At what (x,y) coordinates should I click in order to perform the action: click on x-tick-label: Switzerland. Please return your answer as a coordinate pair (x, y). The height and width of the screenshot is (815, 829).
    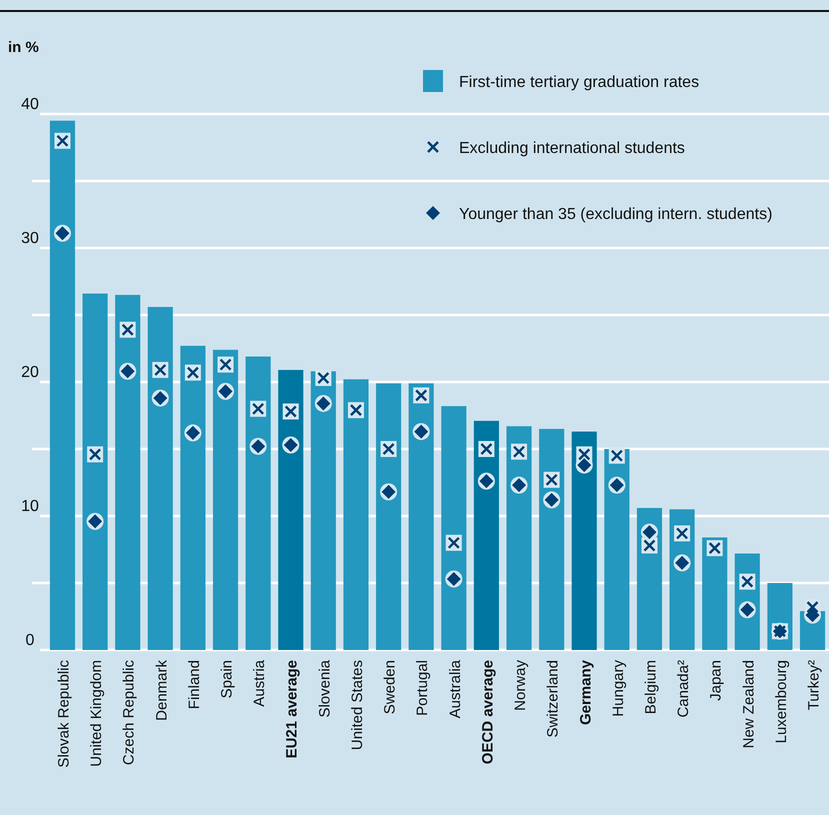
    Looking at the image, I should click on (553, 699).